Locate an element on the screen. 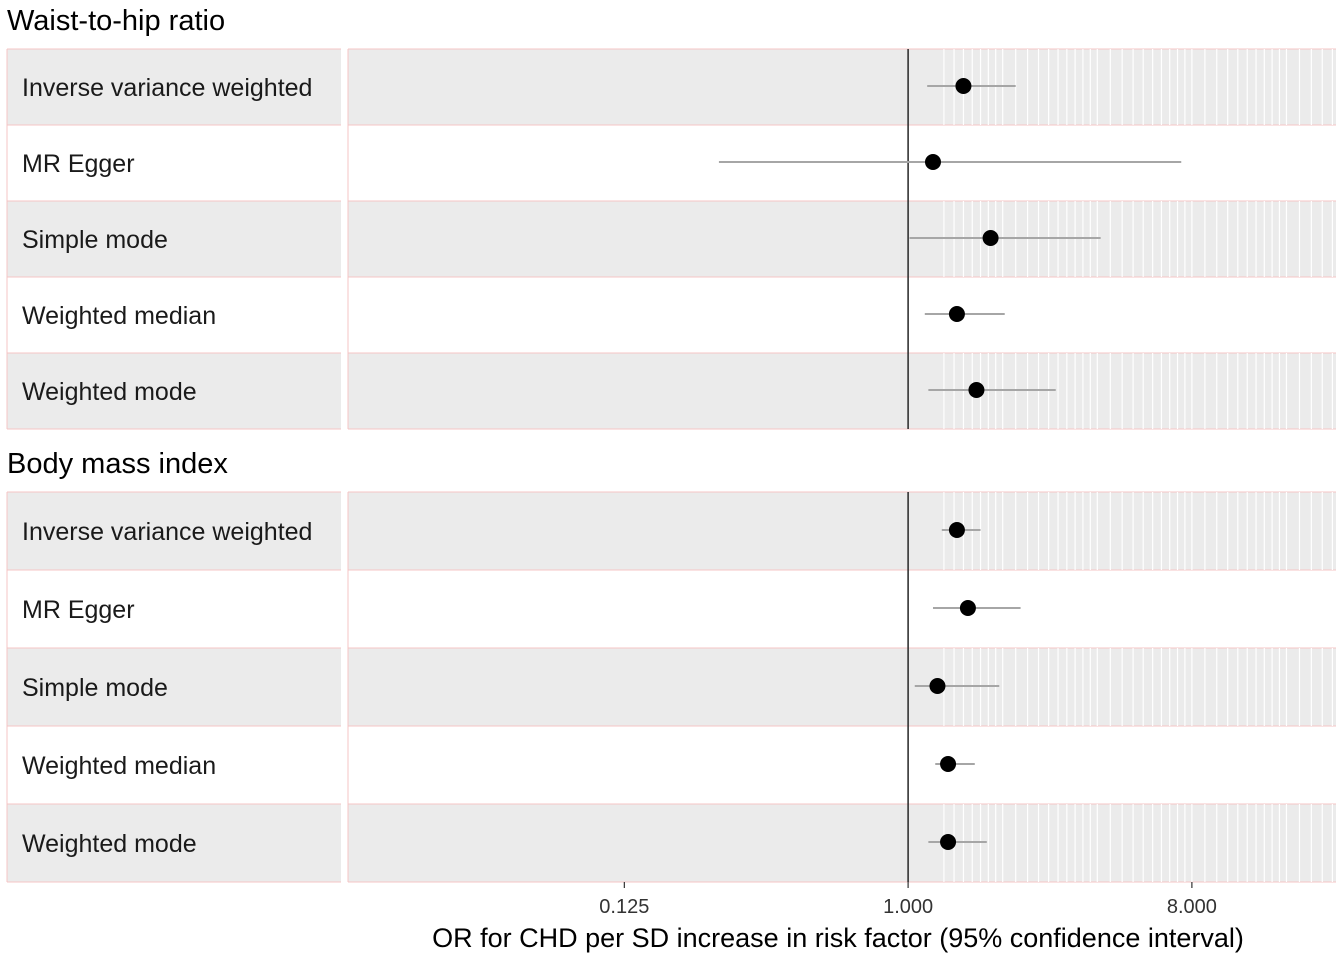 The image size is (1344, 960). x-tick-label: 1.000 is located at coordinates (908, 907).